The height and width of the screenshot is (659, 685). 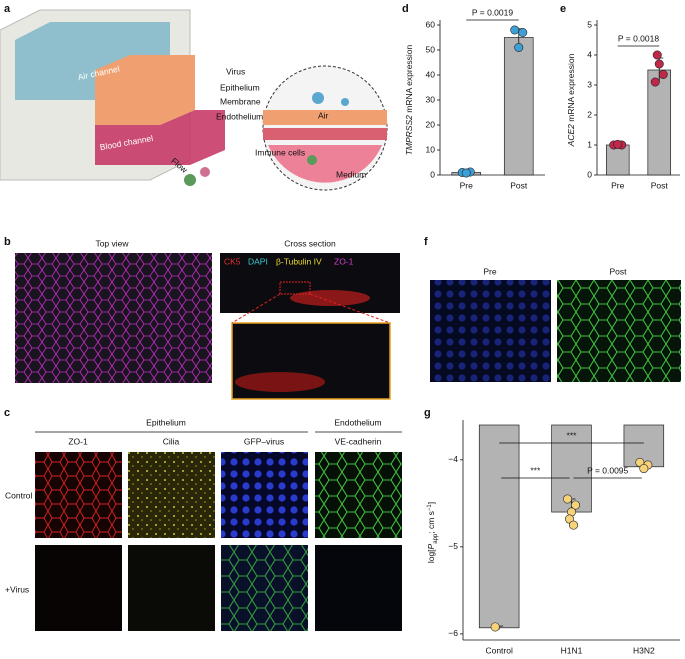 I want to click on y-tick-label: 4, so click(x=589, y=54).